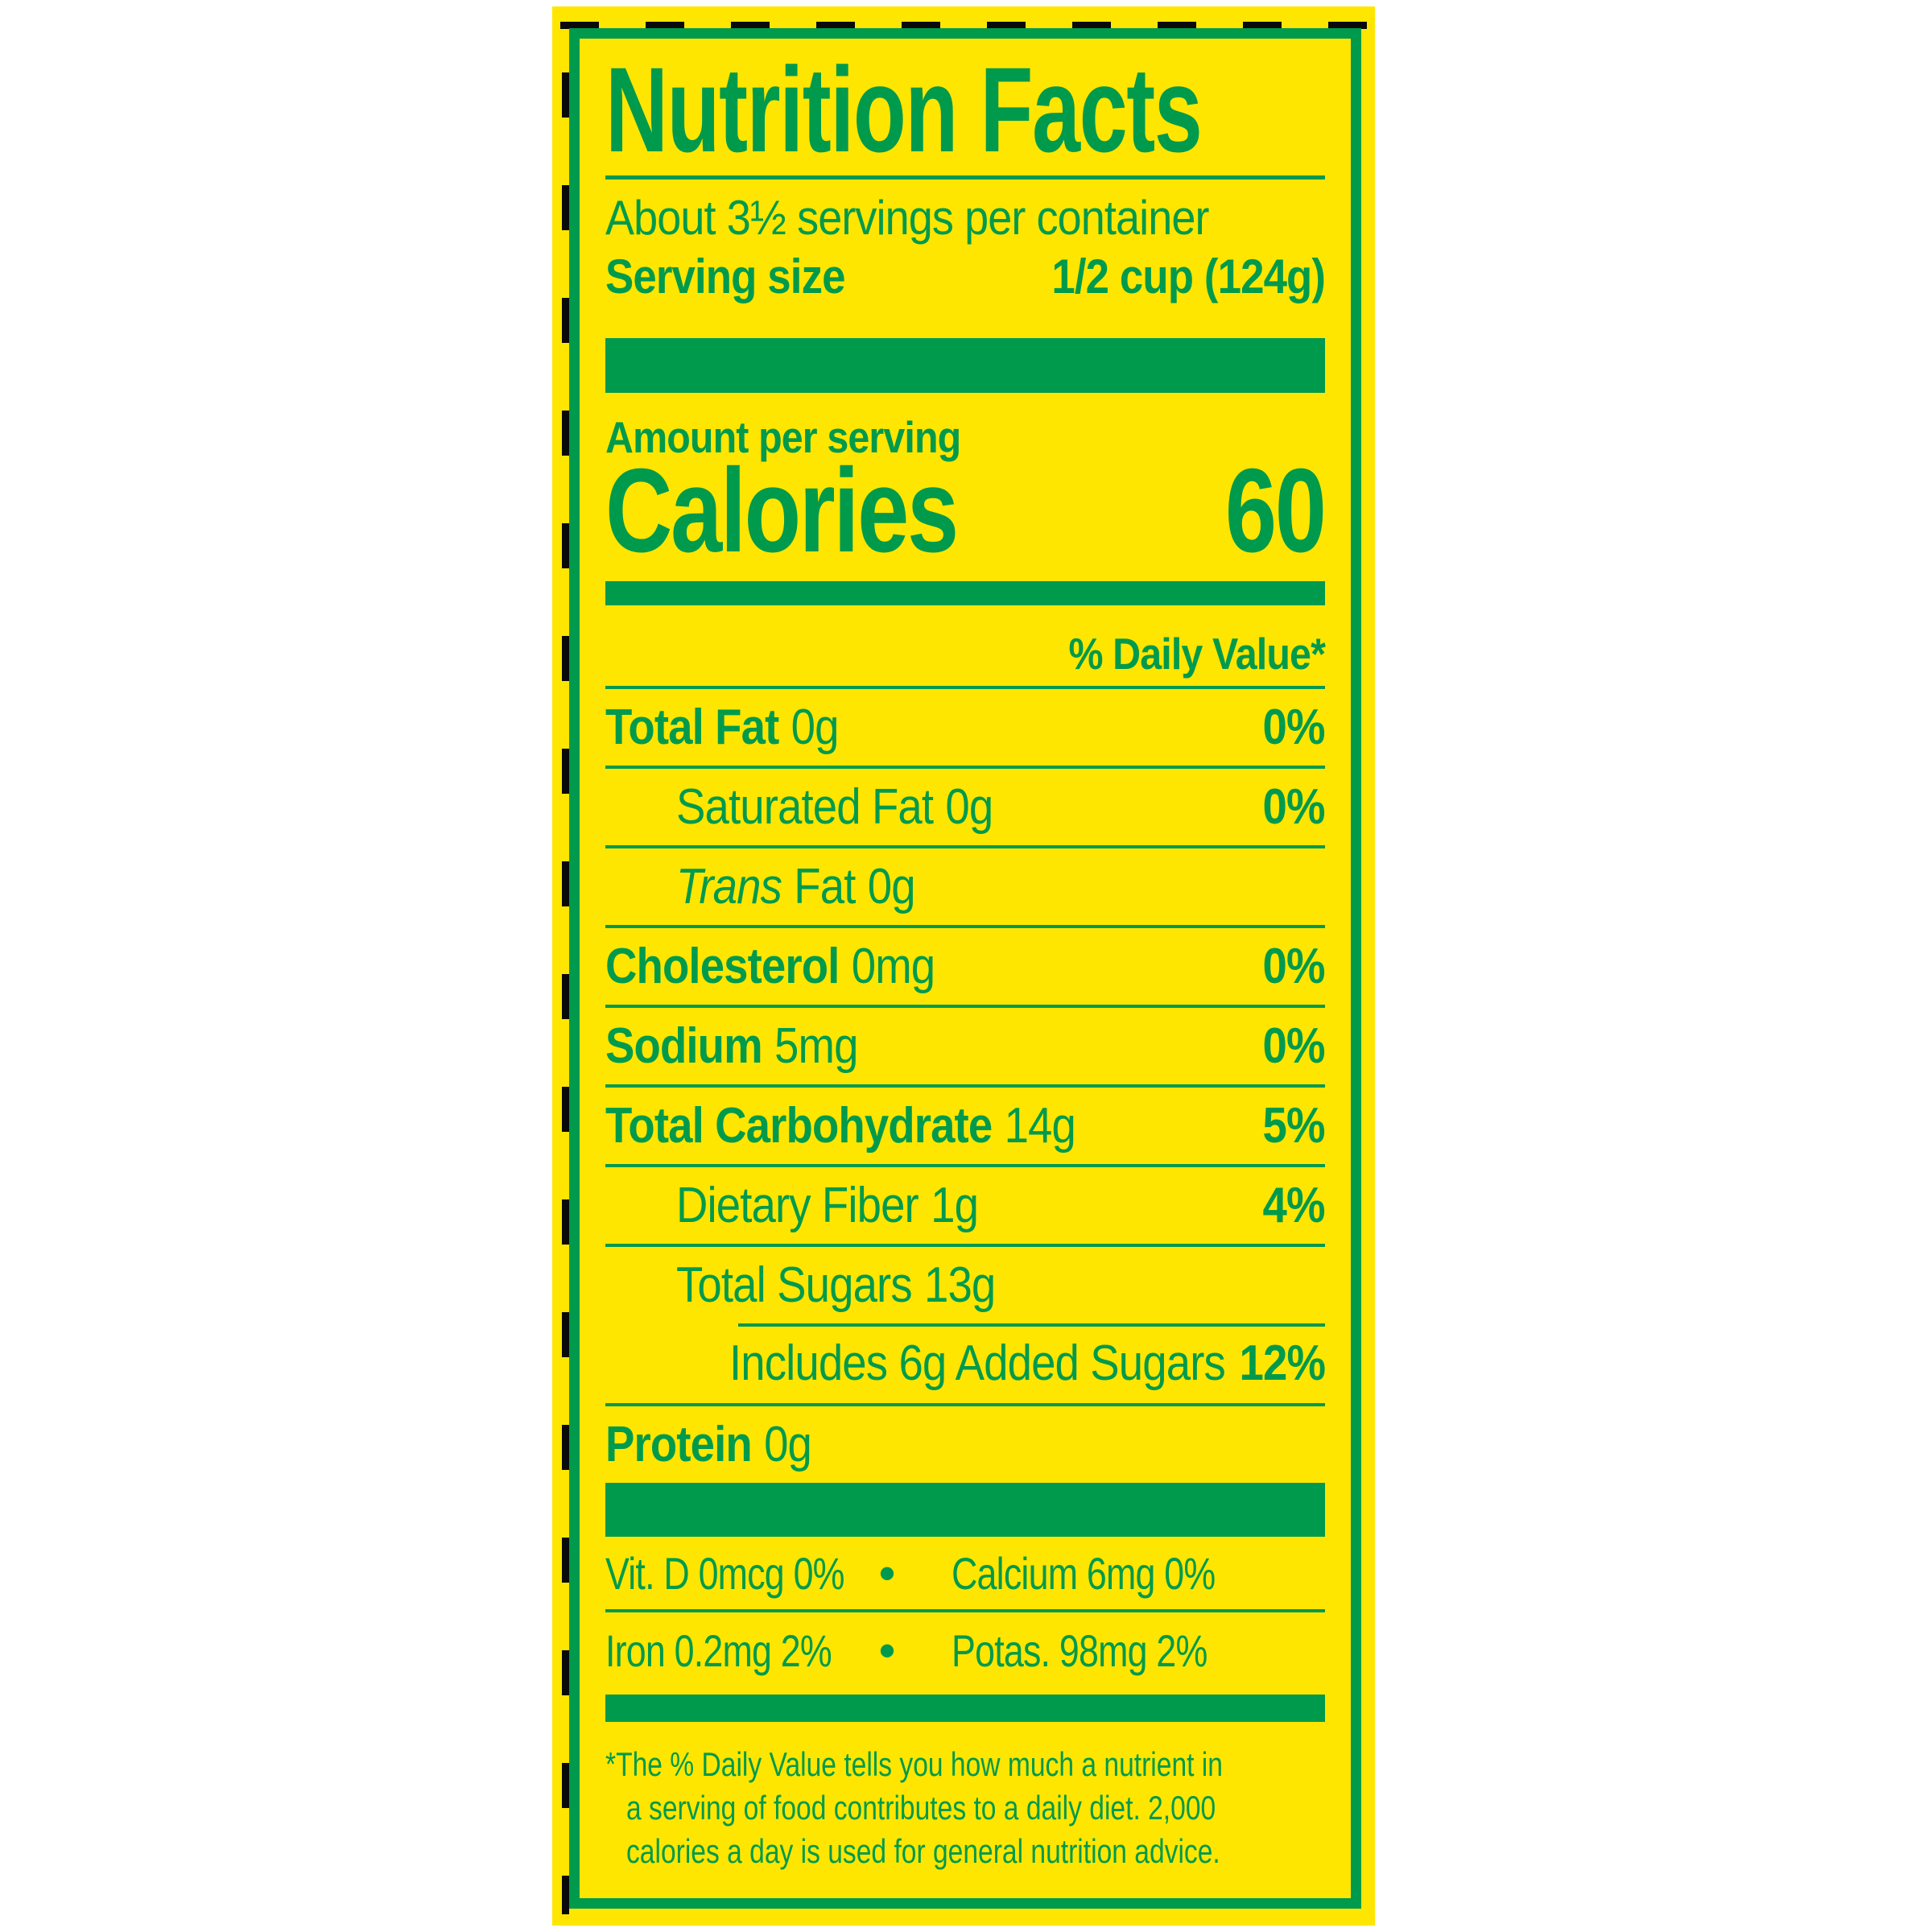 Image resolution: width=1932 pixels, height=1932 pixels. I want to click on calories-value-wrap: 60, so click(1262, 510).